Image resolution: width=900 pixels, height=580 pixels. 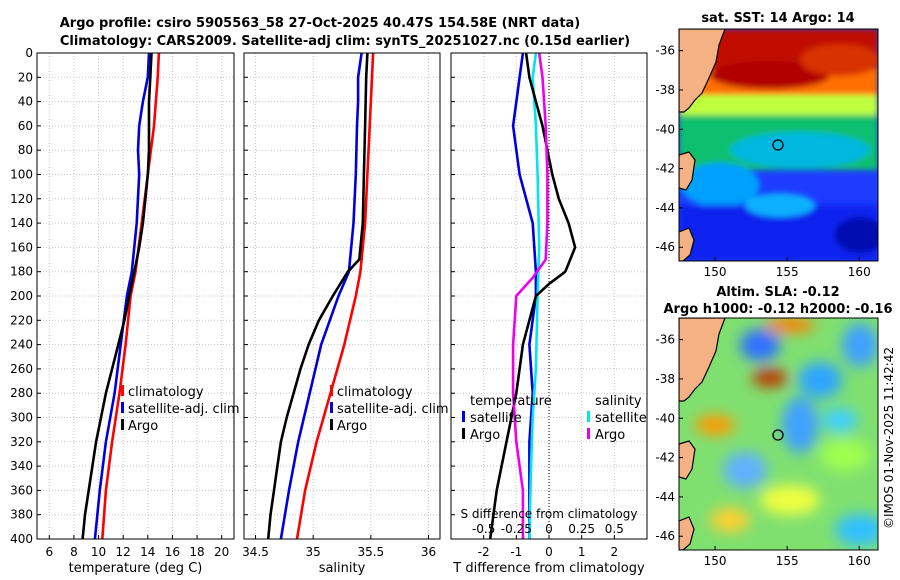 I want to click on x-axis-label: temperature (deg C), so click(x=136, y=568).